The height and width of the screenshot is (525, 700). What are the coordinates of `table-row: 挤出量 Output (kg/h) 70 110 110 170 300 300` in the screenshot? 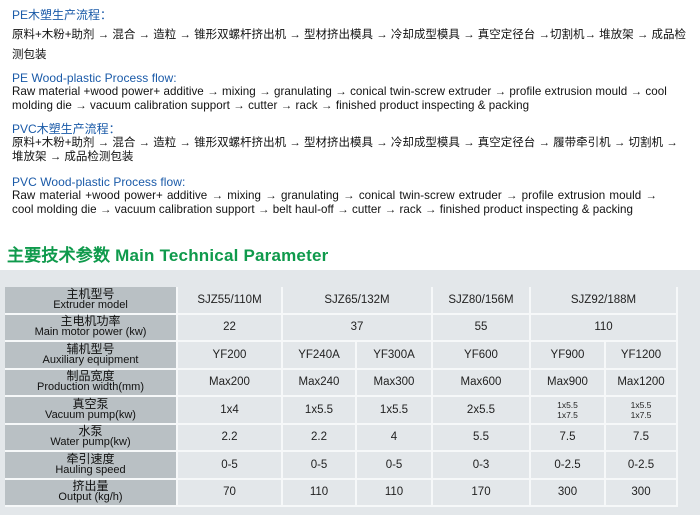 It's located at (341, 492).